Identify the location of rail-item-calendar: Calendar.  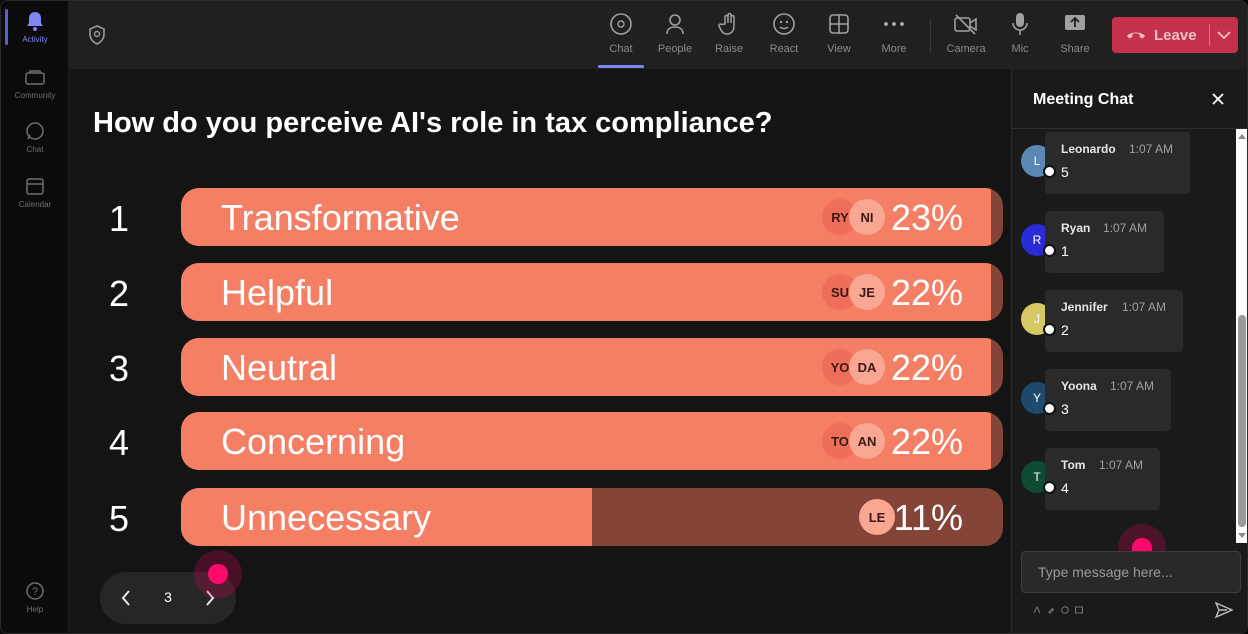
(35, 191).